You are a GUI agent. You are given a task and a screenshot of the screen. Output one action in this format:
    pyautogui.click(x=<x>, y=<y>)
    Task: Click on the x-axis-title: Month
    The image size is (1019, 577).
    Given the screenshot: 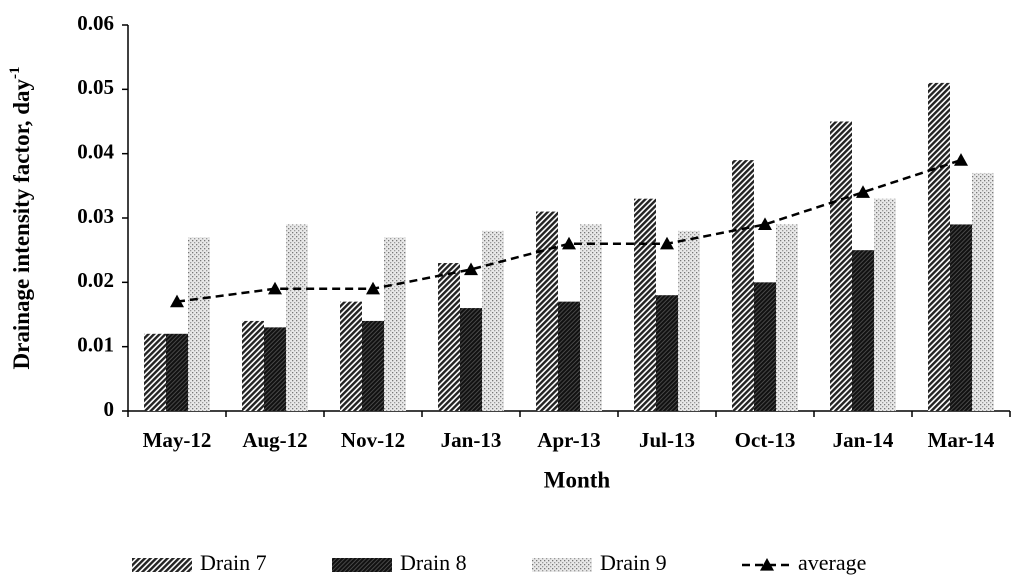 What is the action you would take?
    pyautogui.click(x=577, y=479)
    